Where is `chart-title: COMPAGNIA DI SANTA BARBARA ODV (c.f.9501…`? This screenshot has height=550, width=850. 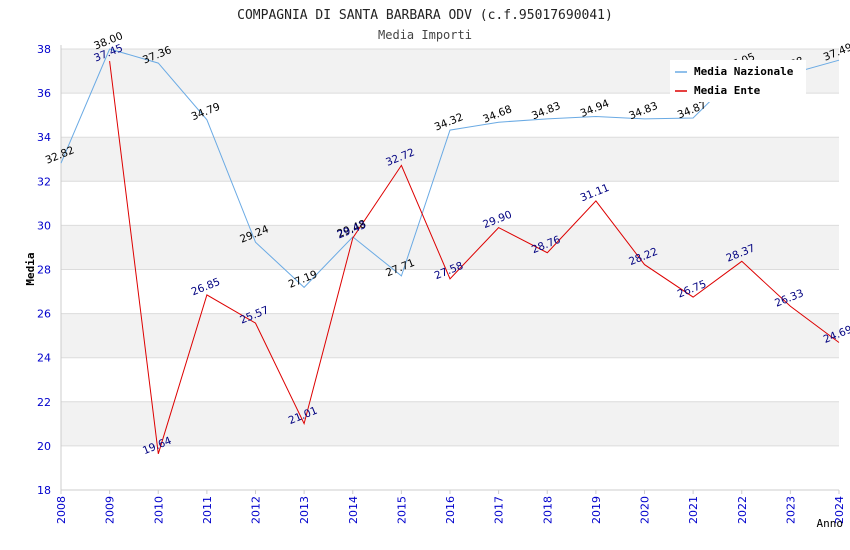 chart-title: COMPAGNIA DI SANTA BARBARA ODV (c.f.9501… is located at coordinates (425, 15).